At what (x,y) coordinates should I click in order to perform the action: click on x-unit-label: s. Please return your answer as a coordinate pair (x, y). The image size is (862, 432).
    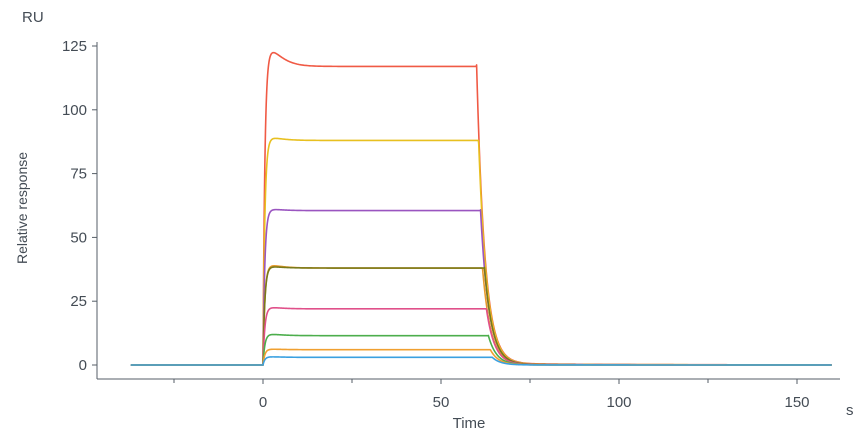
    Looking at the image, I should click on (850, 410).